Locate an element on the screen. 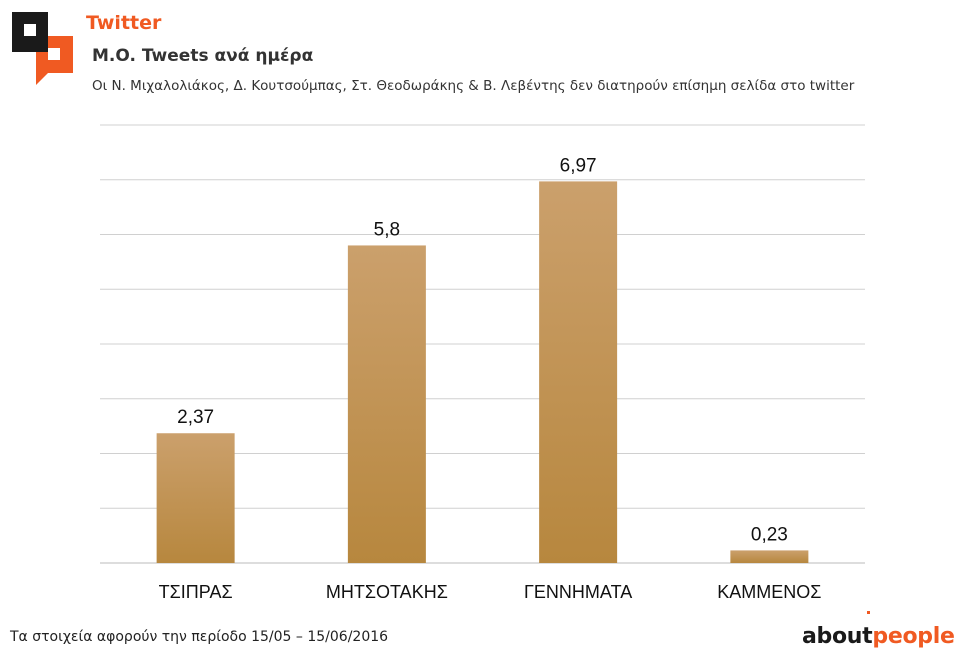 Image resolution: width=960 pixels, height=665 pixels. chart-title: M.O. Tweets ανά ημέρα is located at coordinates (203, 56).